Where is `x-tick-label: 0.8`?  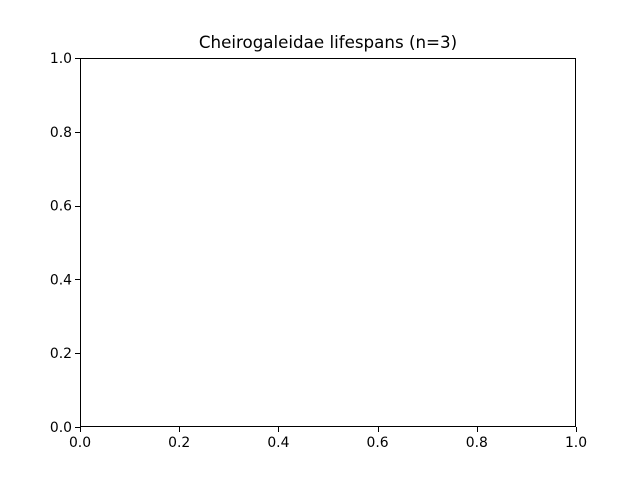
x-tick-label: 0.8 is located at coordinates (477, 443).